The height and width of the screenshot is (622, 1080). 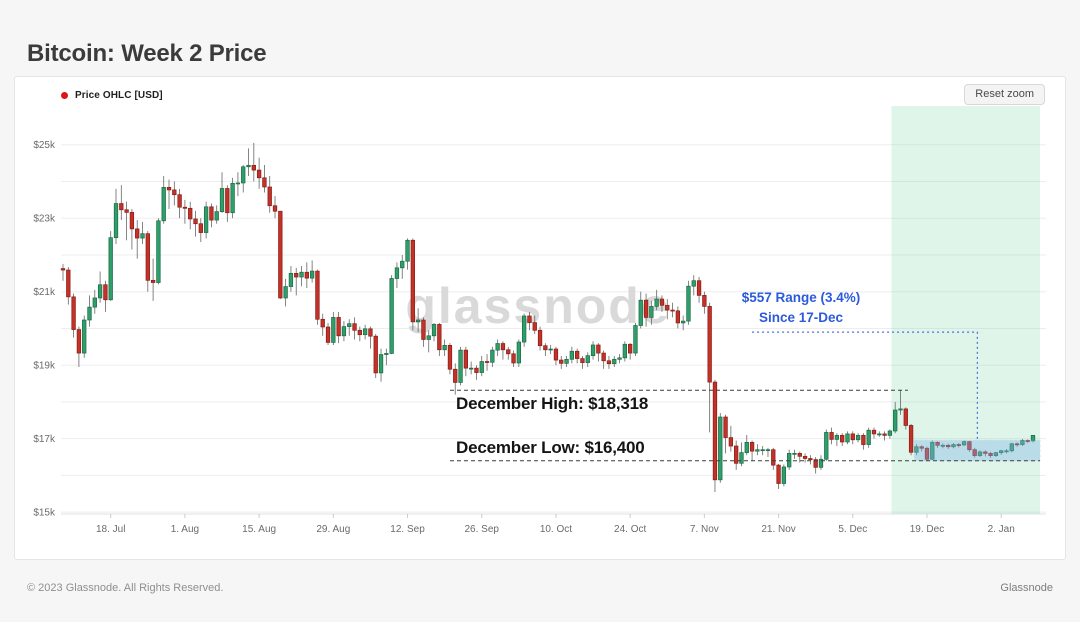 What do you see at coordinates (64, 95) in the screenshot?
I see `legend-dot-icon` at bounding box center [64, 95].